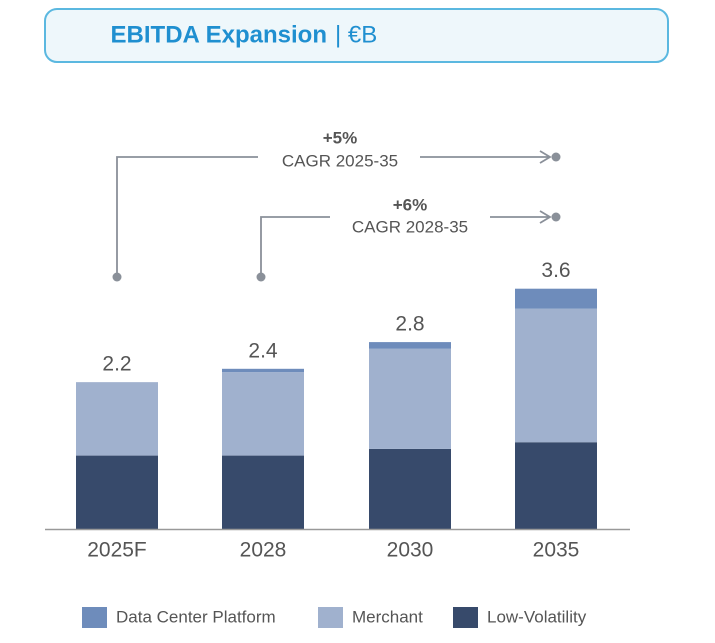 This screenshot has height=643, width=715. I want to click on cagr-value: +5%, so click(340, 137).